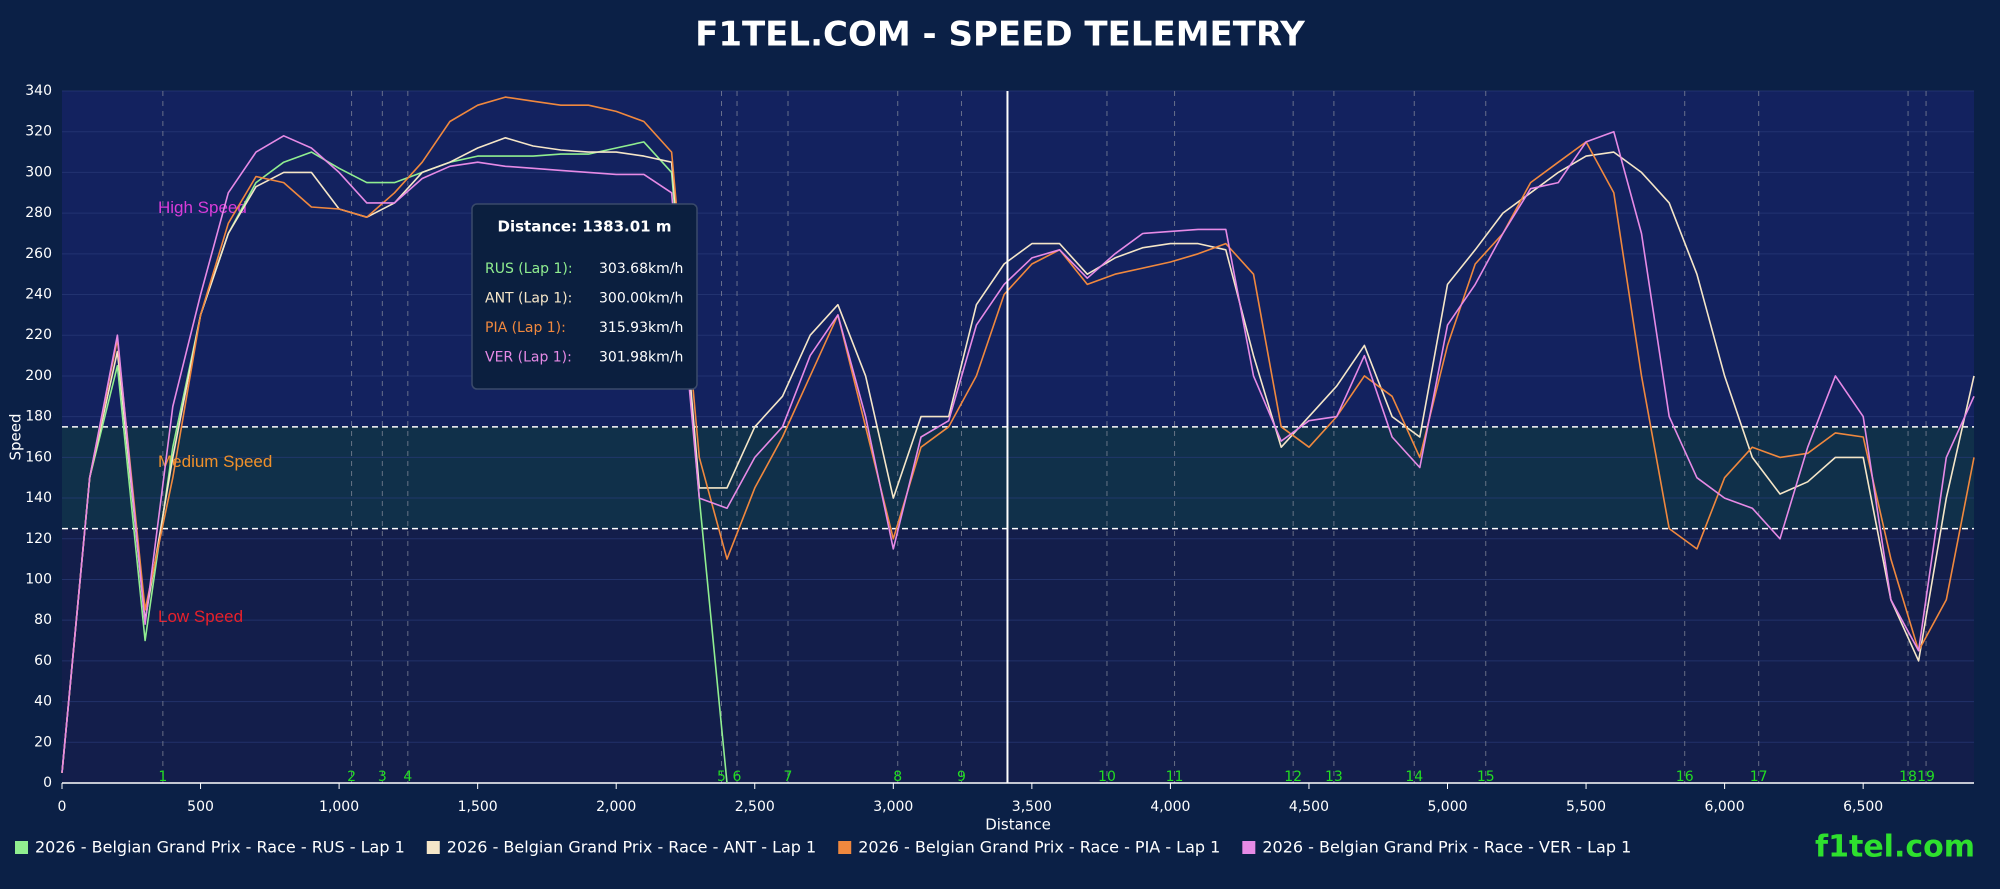 The width and height of the screenshot is (2000, 889). I want to click on tooltip-label: ANT (Lap 1):, so click(528, 299).